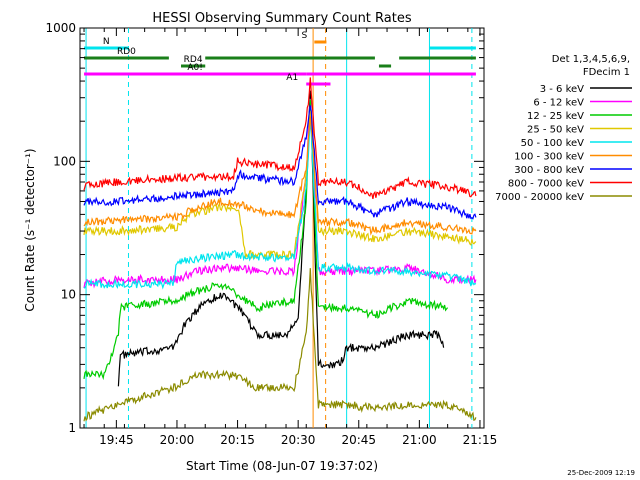 This screenshot has height=480, width=640. What do you see at coordinates (116, 440) in the screenshot?
I see `x-tick-label: 19:45` at bounding box center [116, 440].